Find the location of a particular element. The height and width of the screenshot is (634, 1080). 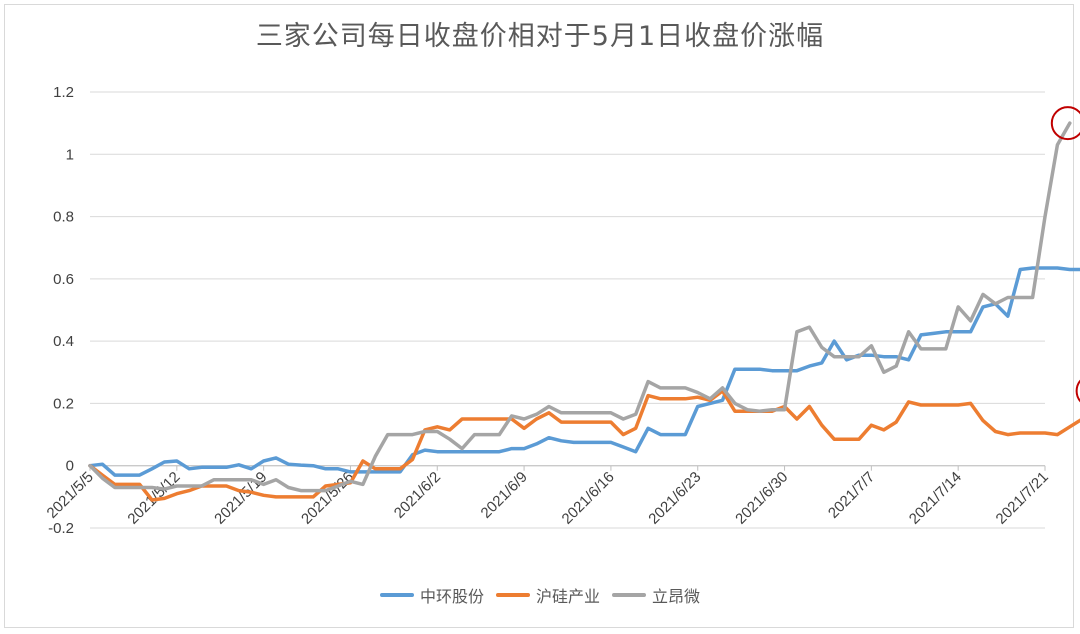

chart-title: 三家公司每日收盘价相对于5月1日收盘价涨幅 is located at coordinates (540, 36).